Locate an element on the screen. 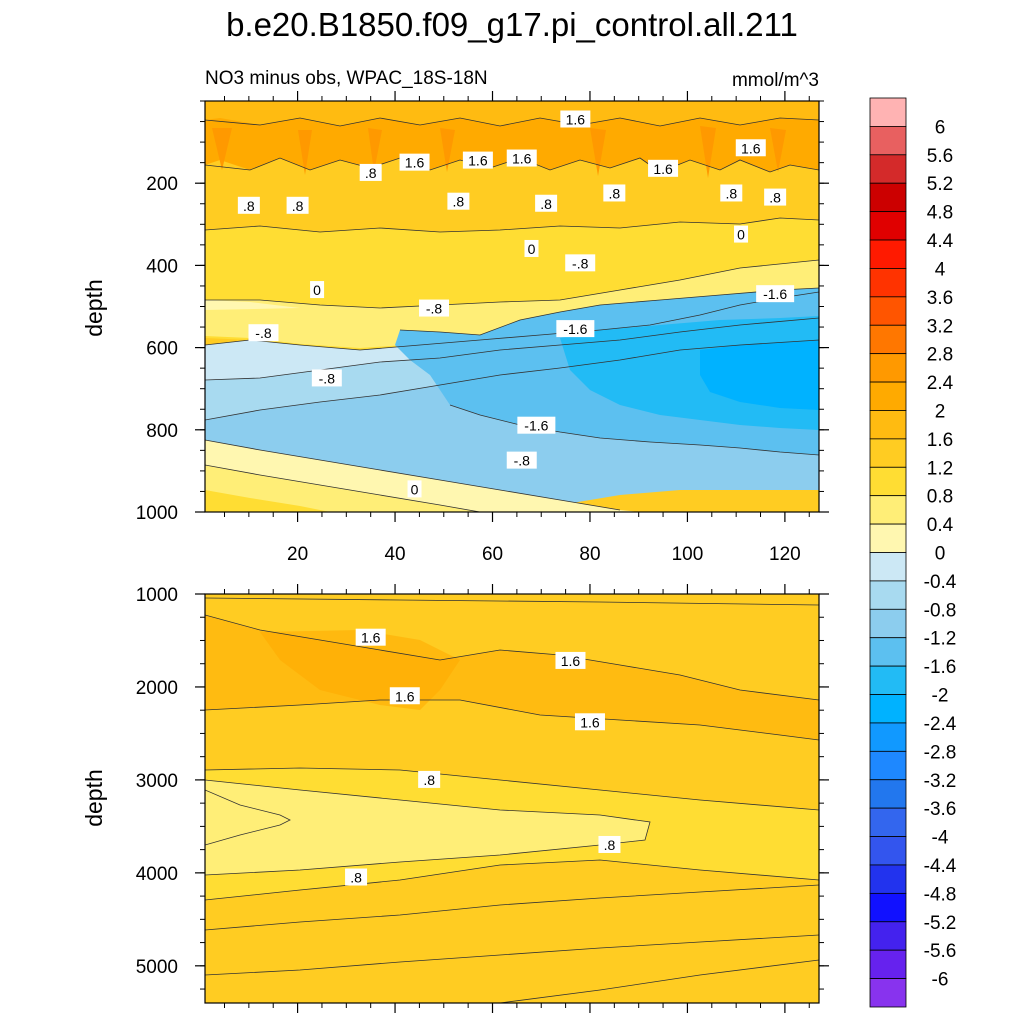  subtitle-right: mmol/m^3 is located at coordinates (775, 80).